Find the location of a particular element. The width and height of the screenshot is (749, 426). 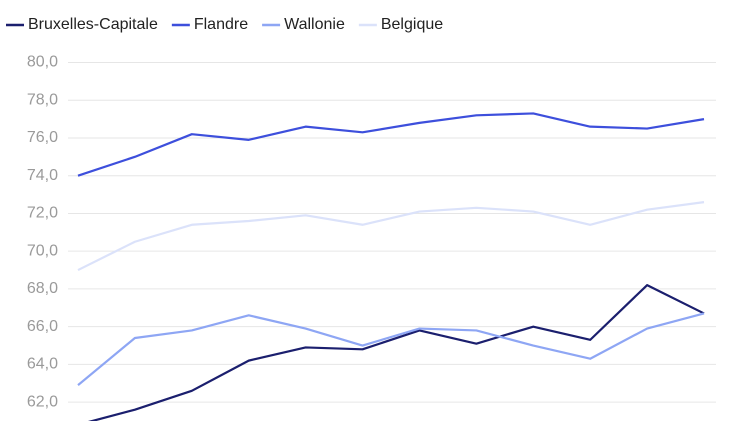

y-tick-label: 68,0 is located at coordinates (42, 288).